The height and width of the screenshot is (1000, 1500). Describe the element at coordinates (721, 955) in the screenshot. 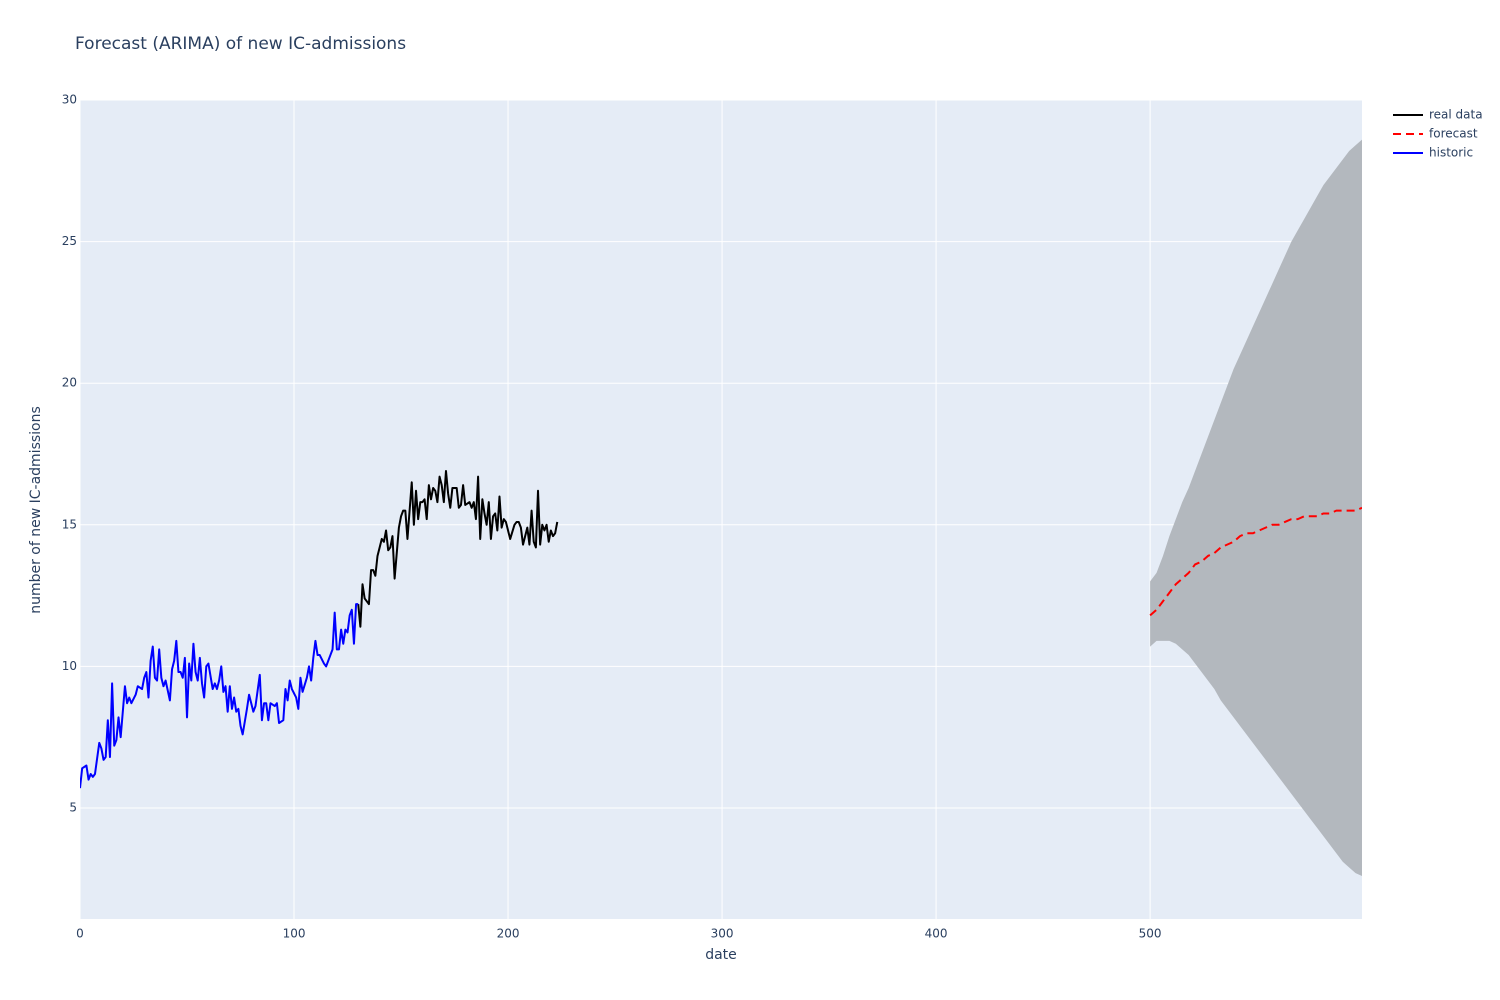

I see `x-axis-title: date` at that location.